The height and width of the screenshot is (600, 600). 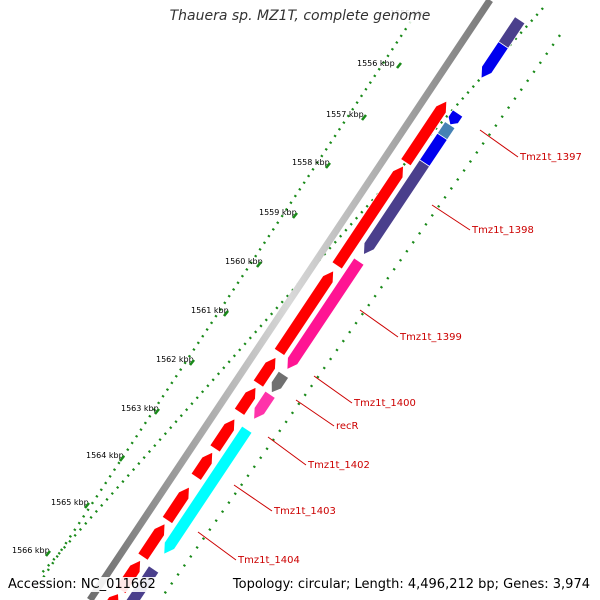 What do you see at coordinates (430, 337) in the screenshot?
I see `gene-label: Tmz1t_1399` at bounding box center [430, 337].